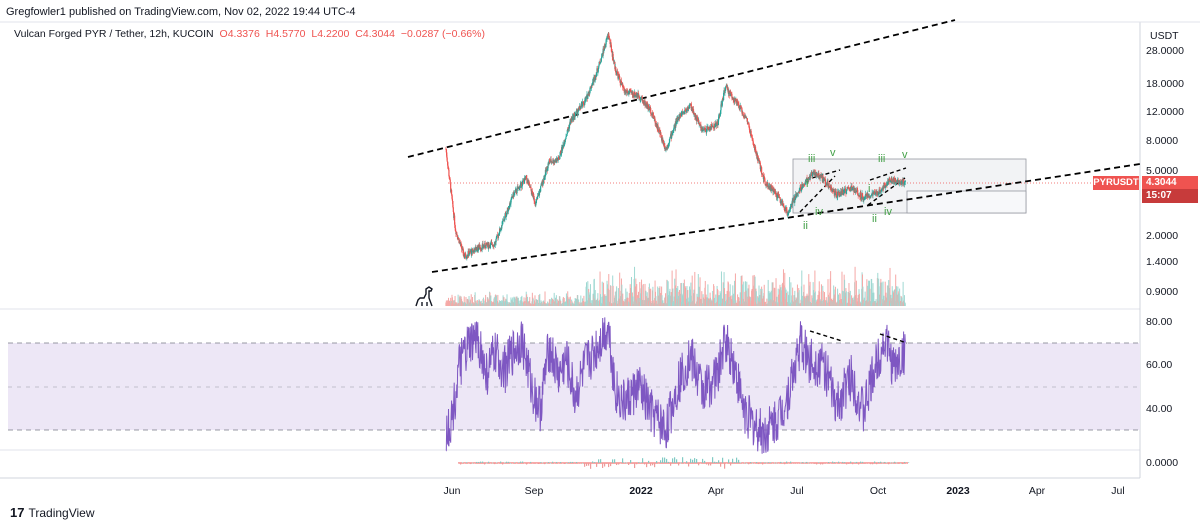  What do you see at coordinates (330, 34) in the screenshot?
I see `ohlc-low: L4.2200` at bounding box center [330, 34].